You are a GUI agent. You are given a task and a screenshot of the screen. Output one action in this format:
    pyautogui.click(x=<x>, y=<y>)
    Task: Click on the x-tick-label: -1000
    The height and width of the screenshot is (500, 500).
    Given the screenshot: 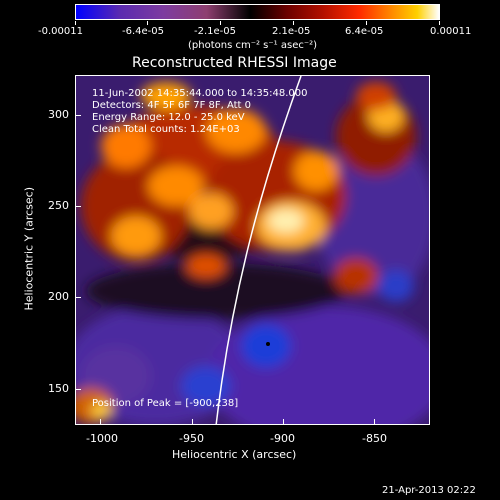 What is the action you would take?
    pyautogui.click(x=102, y=438)
    